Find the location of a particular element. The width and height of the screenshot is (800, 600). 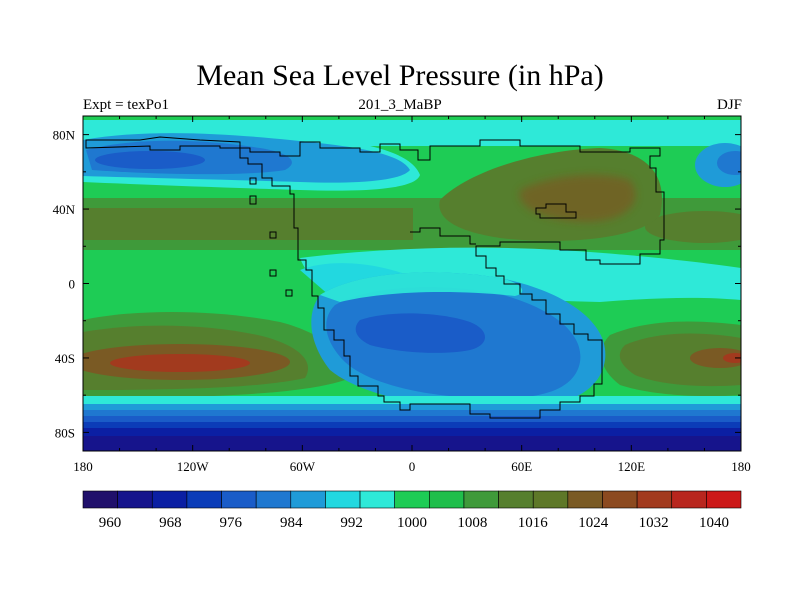

colorbar-label: 1024 is located at coordinates (593, 523).